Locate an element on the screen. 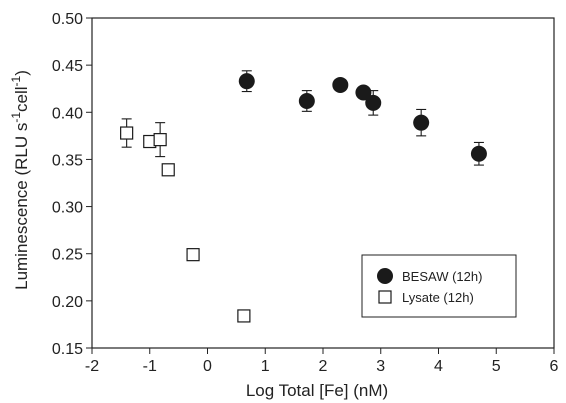 The width and height of the screenshot is (566, 403). y-tick-label: 0.50 is located at coordinates (67, 19).